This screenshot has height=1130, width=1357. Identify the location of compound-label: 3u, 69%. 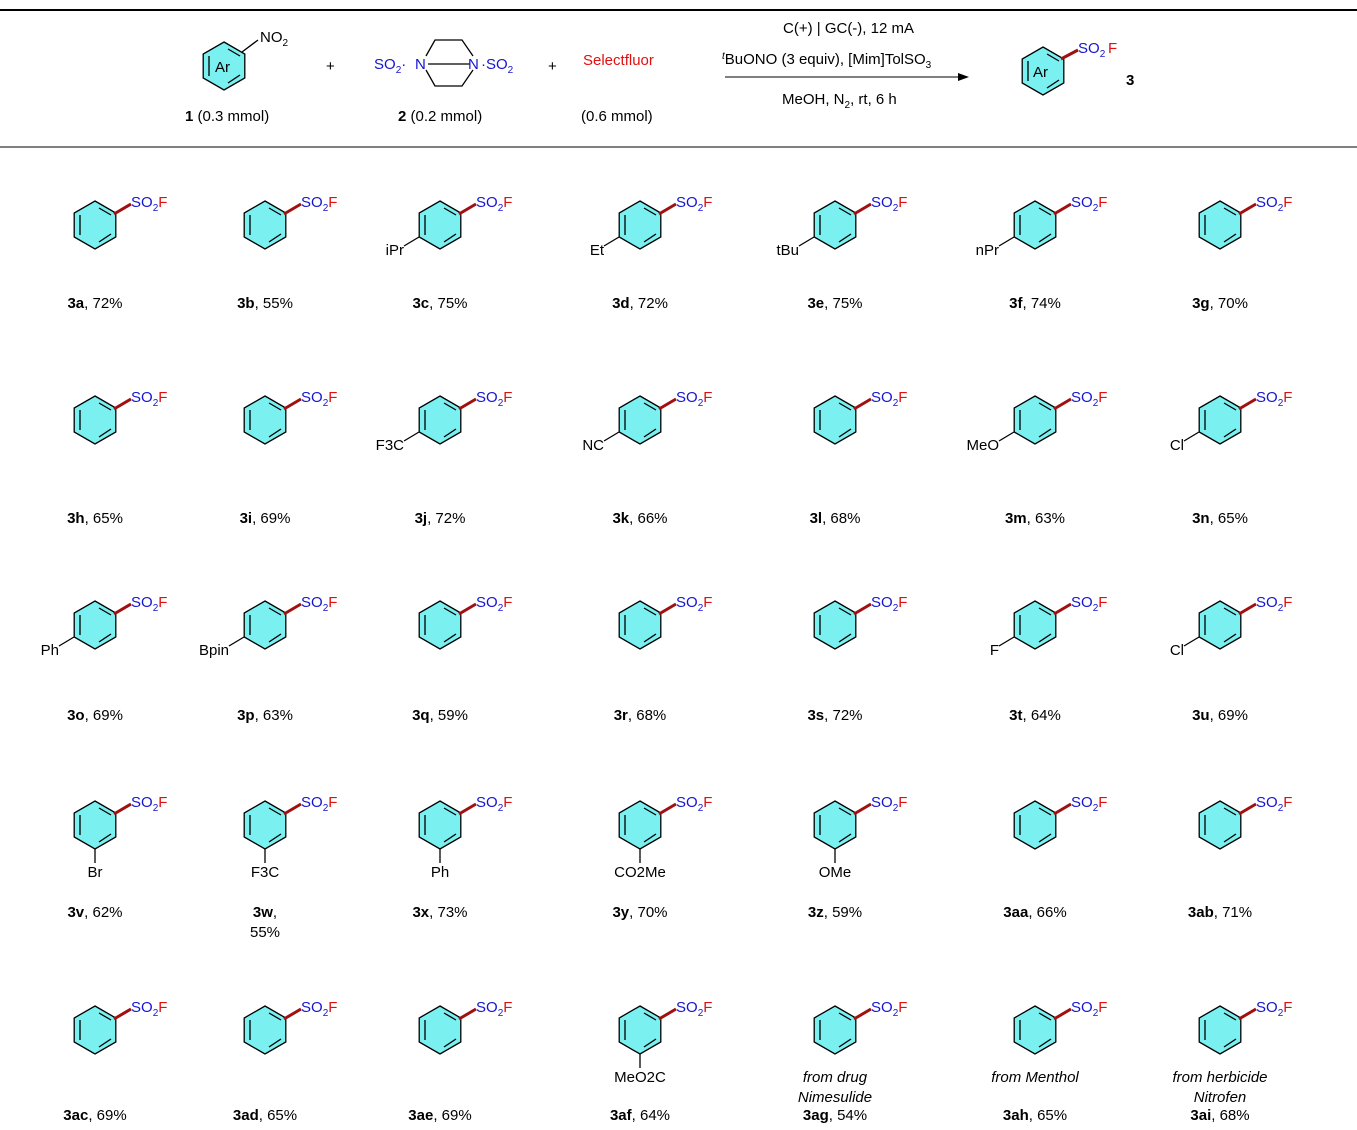
(1220, 715).